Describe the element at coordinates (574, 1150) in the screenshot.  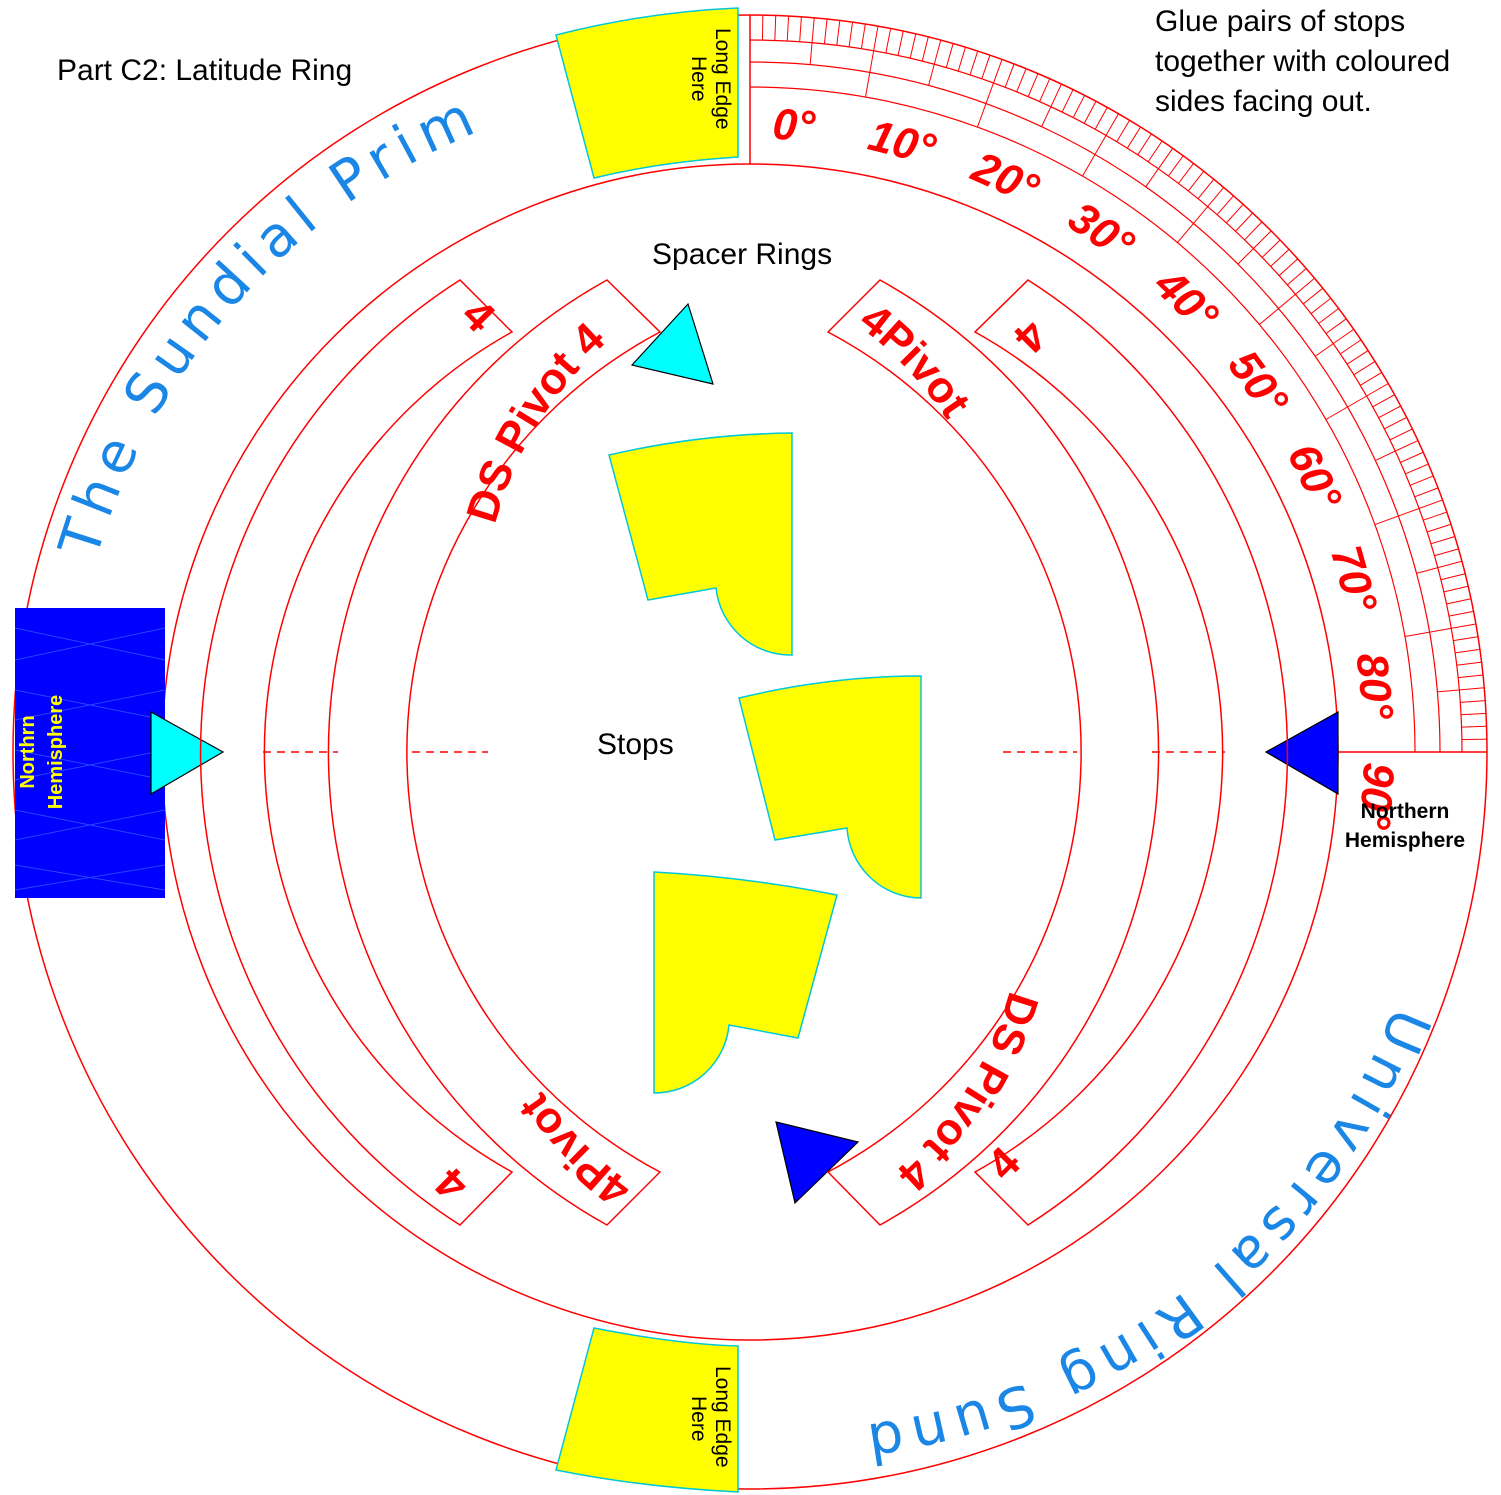
I see `spacer-label-4pivot-bottom: 4Pivot` at that location.